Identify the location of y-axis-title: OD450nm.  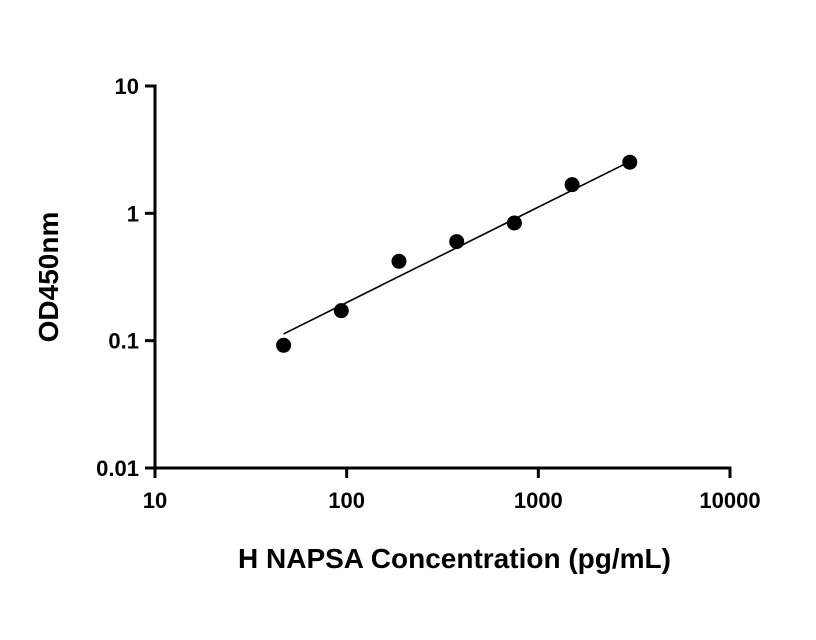
(48, 277).